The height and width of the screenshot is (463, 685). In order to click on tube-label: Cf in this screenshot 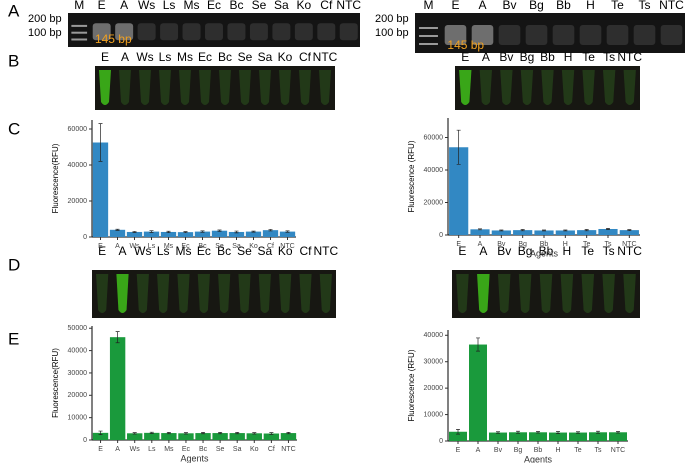, I will do `click(306, 251)`.